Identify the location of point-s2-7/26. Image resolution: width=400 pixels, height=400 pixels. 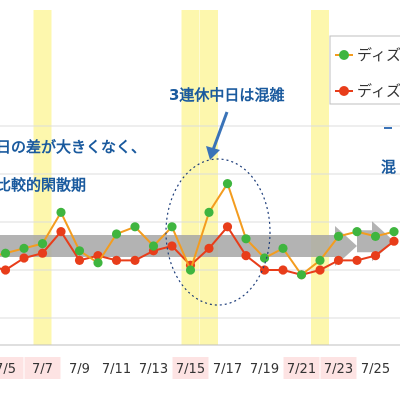
(394, 241).